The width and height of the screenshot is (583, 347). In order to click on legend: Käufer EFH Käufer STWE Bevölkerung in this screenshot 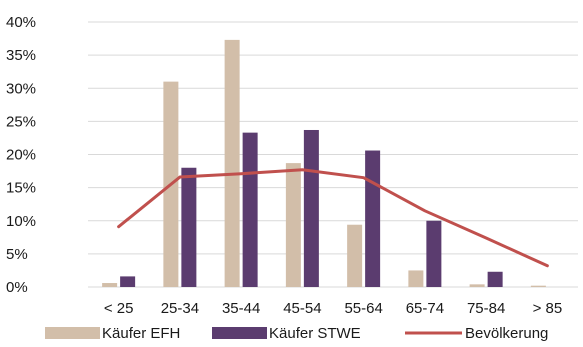, I will do `click(296, 333)`.